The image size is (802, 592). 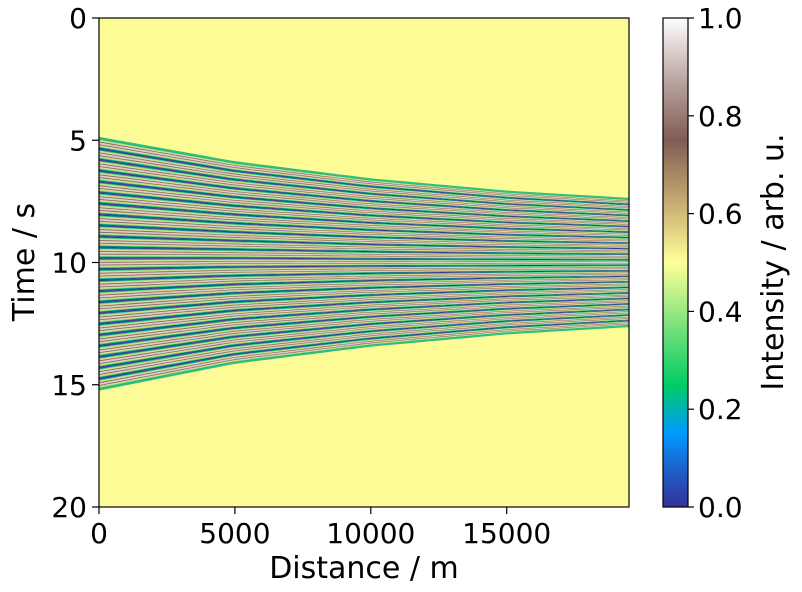 What do you see at coordinates (370, 533) in the screenshot?
I see `x-tick-label: 10000` at bounding box center [370, 533].